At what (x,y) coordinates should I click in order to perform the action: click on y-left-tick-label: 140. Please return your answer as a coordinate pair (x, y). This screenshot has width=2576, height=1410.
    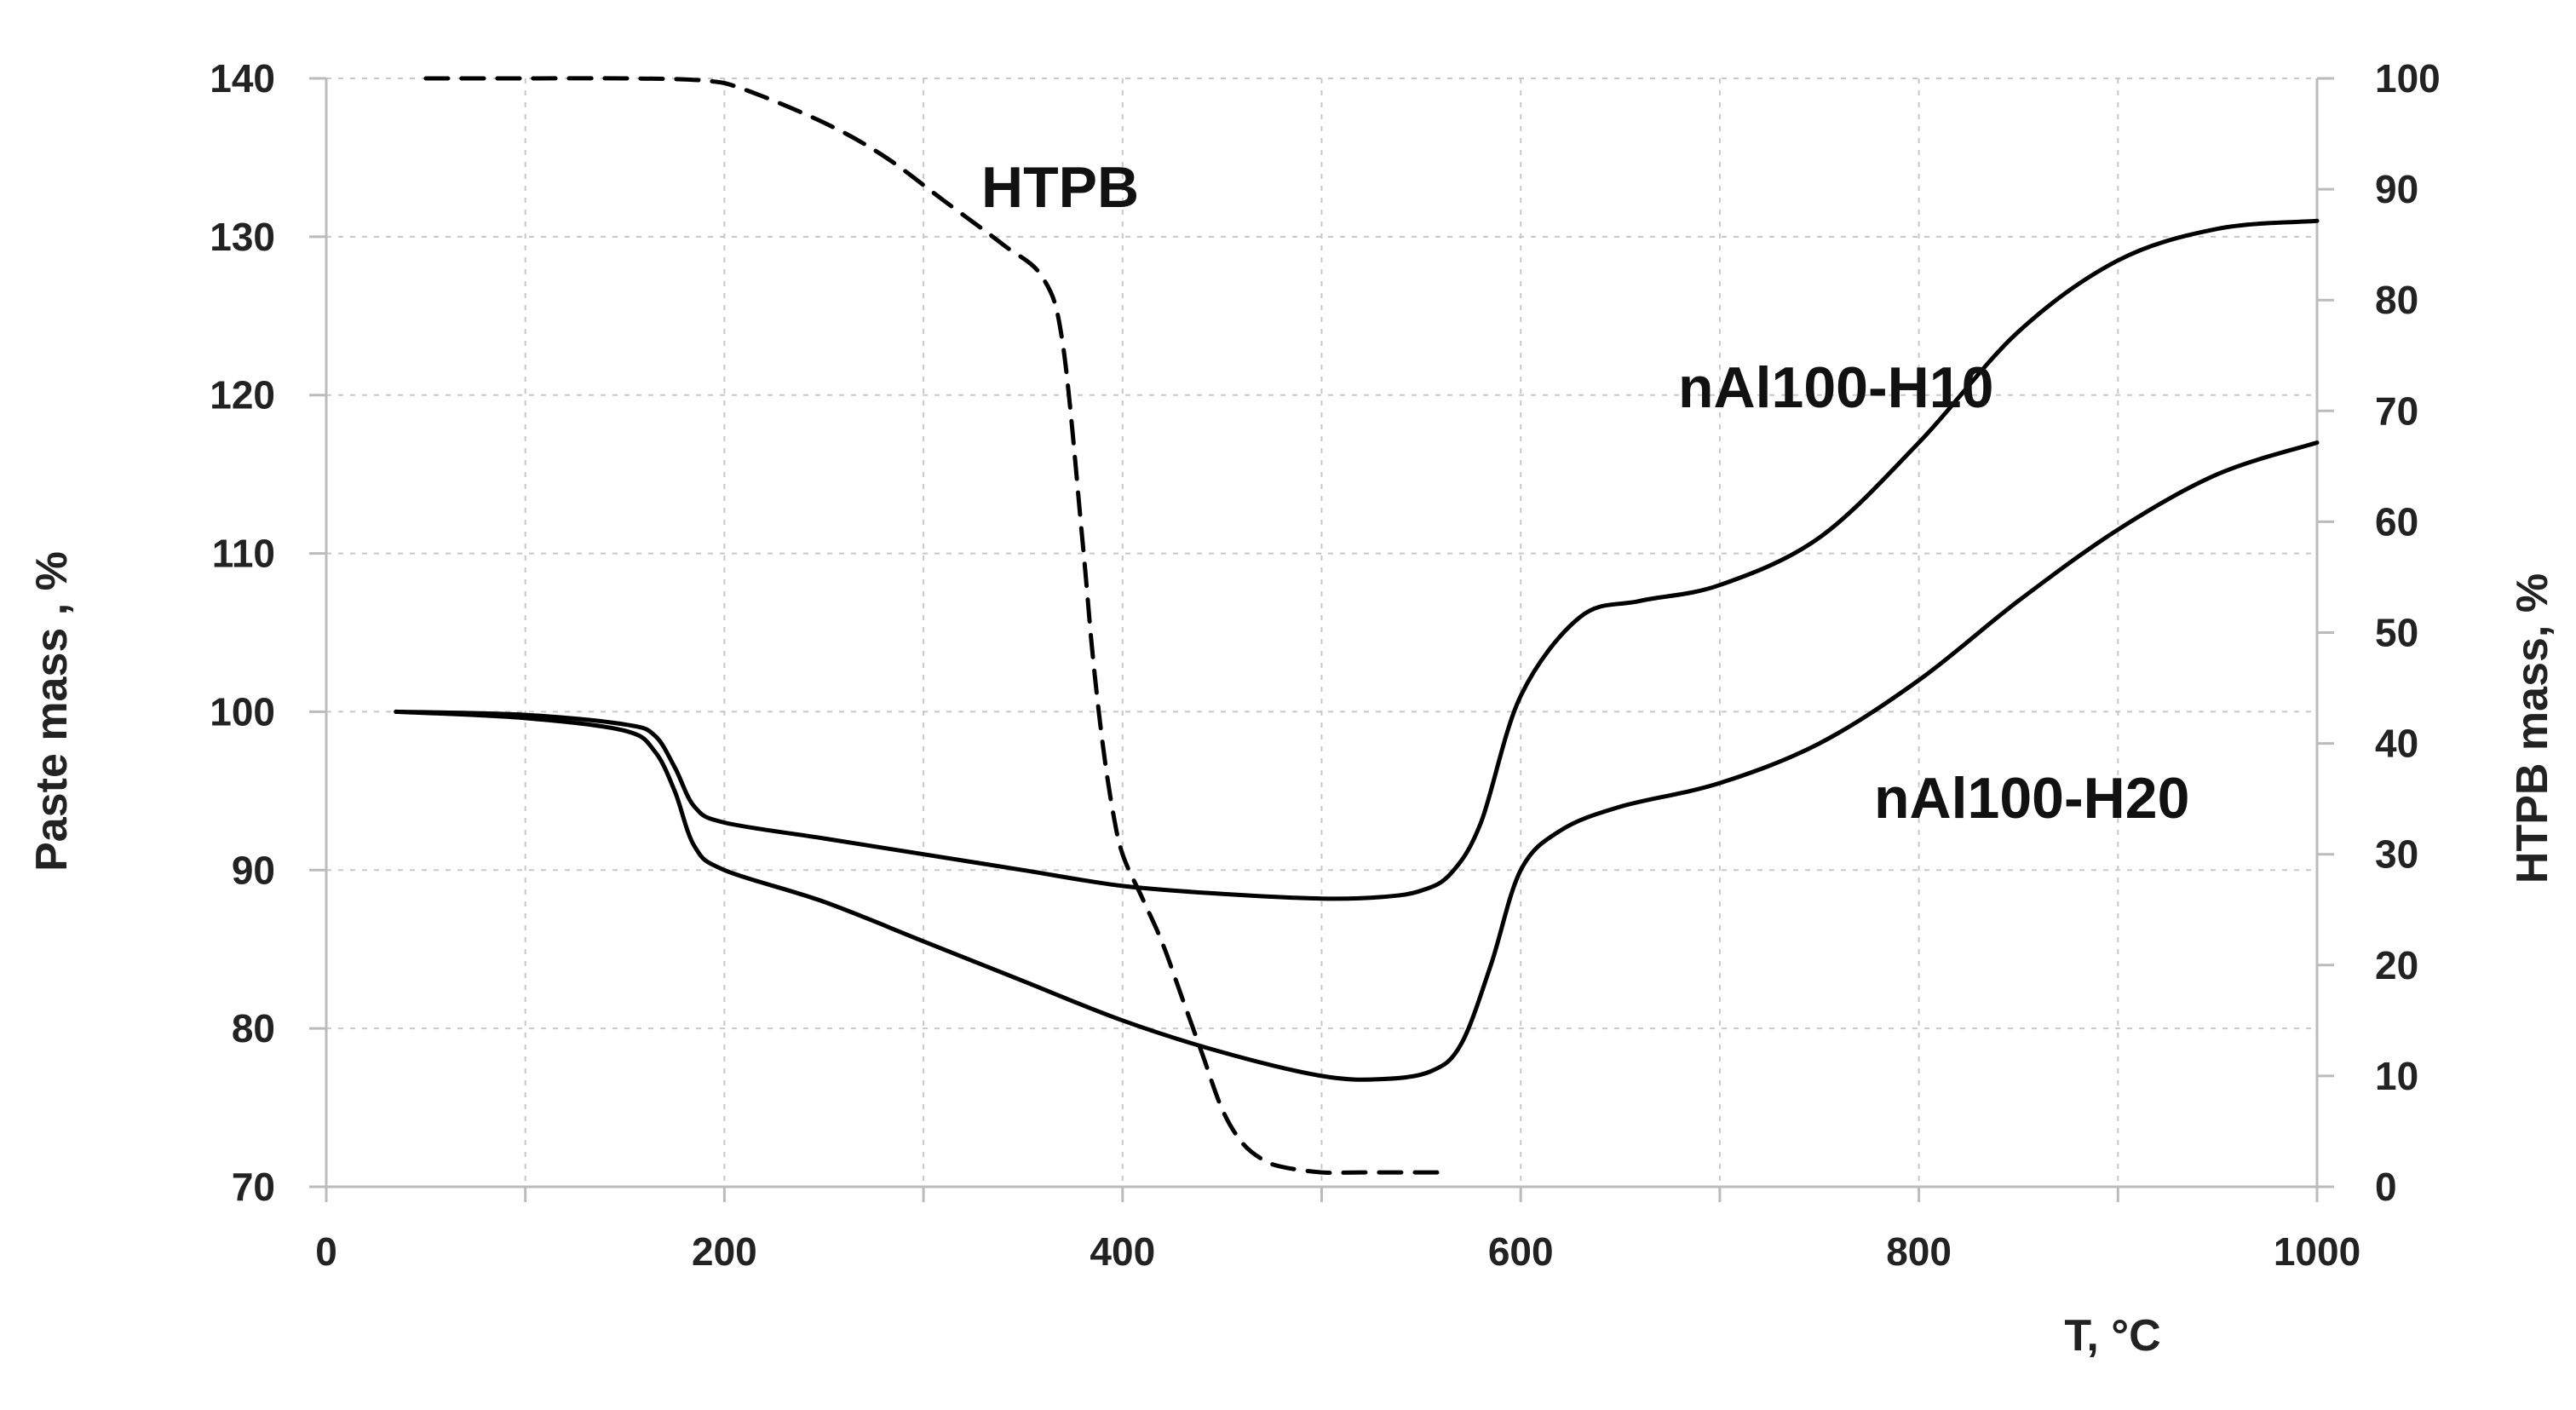
    Looking at the image, I should click on (243, 78).